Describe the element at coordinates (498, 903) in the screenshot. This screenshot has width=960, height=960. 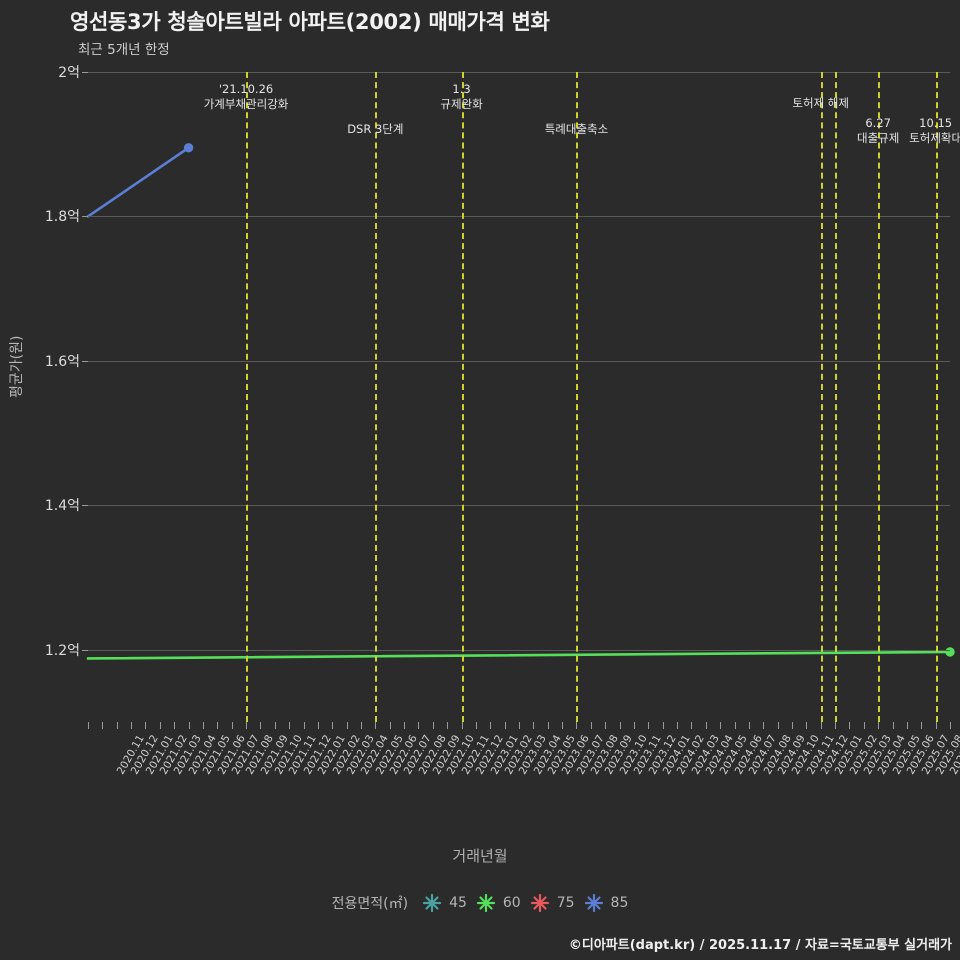
I see `legend-item-60: 60` at that location.